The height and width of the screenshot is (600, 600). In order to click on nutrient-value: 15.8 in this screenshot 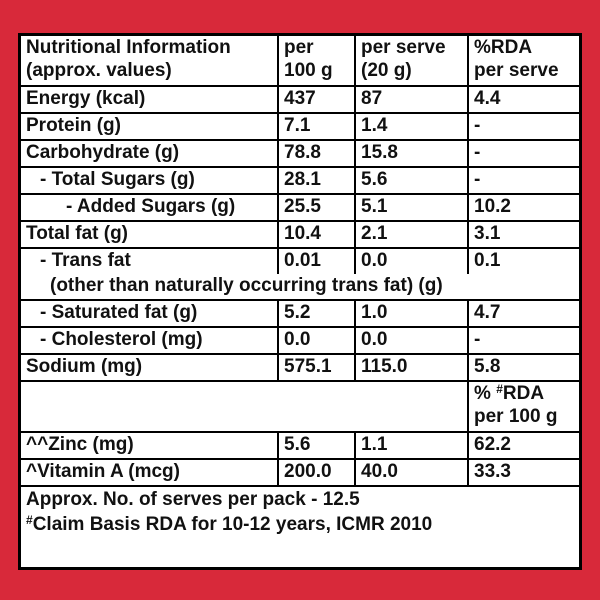, I will do `click(411, 153)`.